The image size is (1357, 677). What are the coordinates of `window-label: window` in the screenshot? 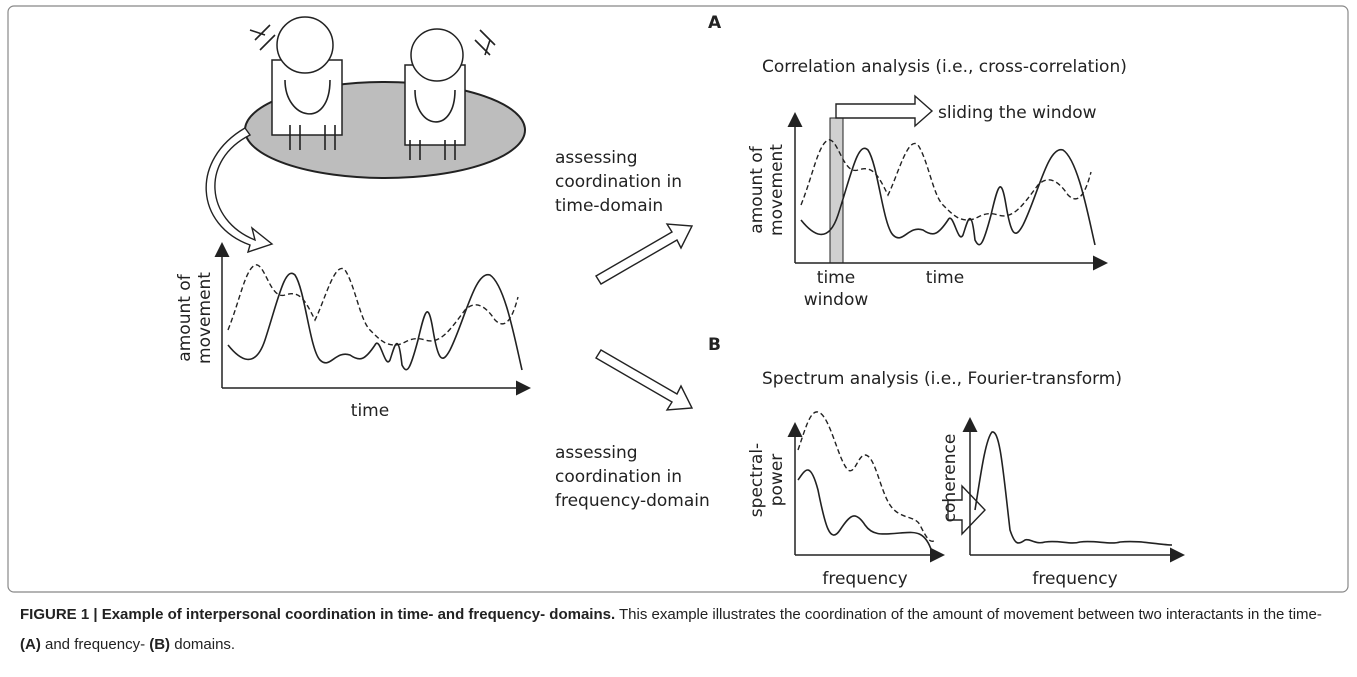 It's located at (836, 300).